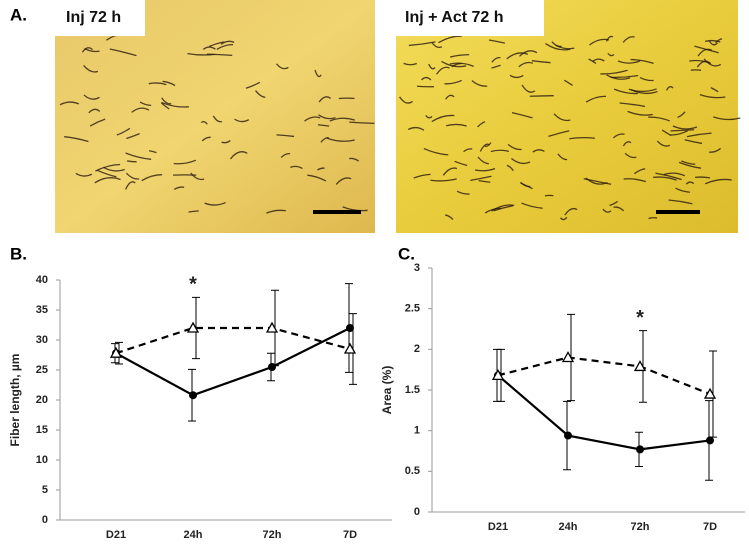 The height and width of the screenshot is (544, 749). I want to click on panel-label: C., so click(406, 253).